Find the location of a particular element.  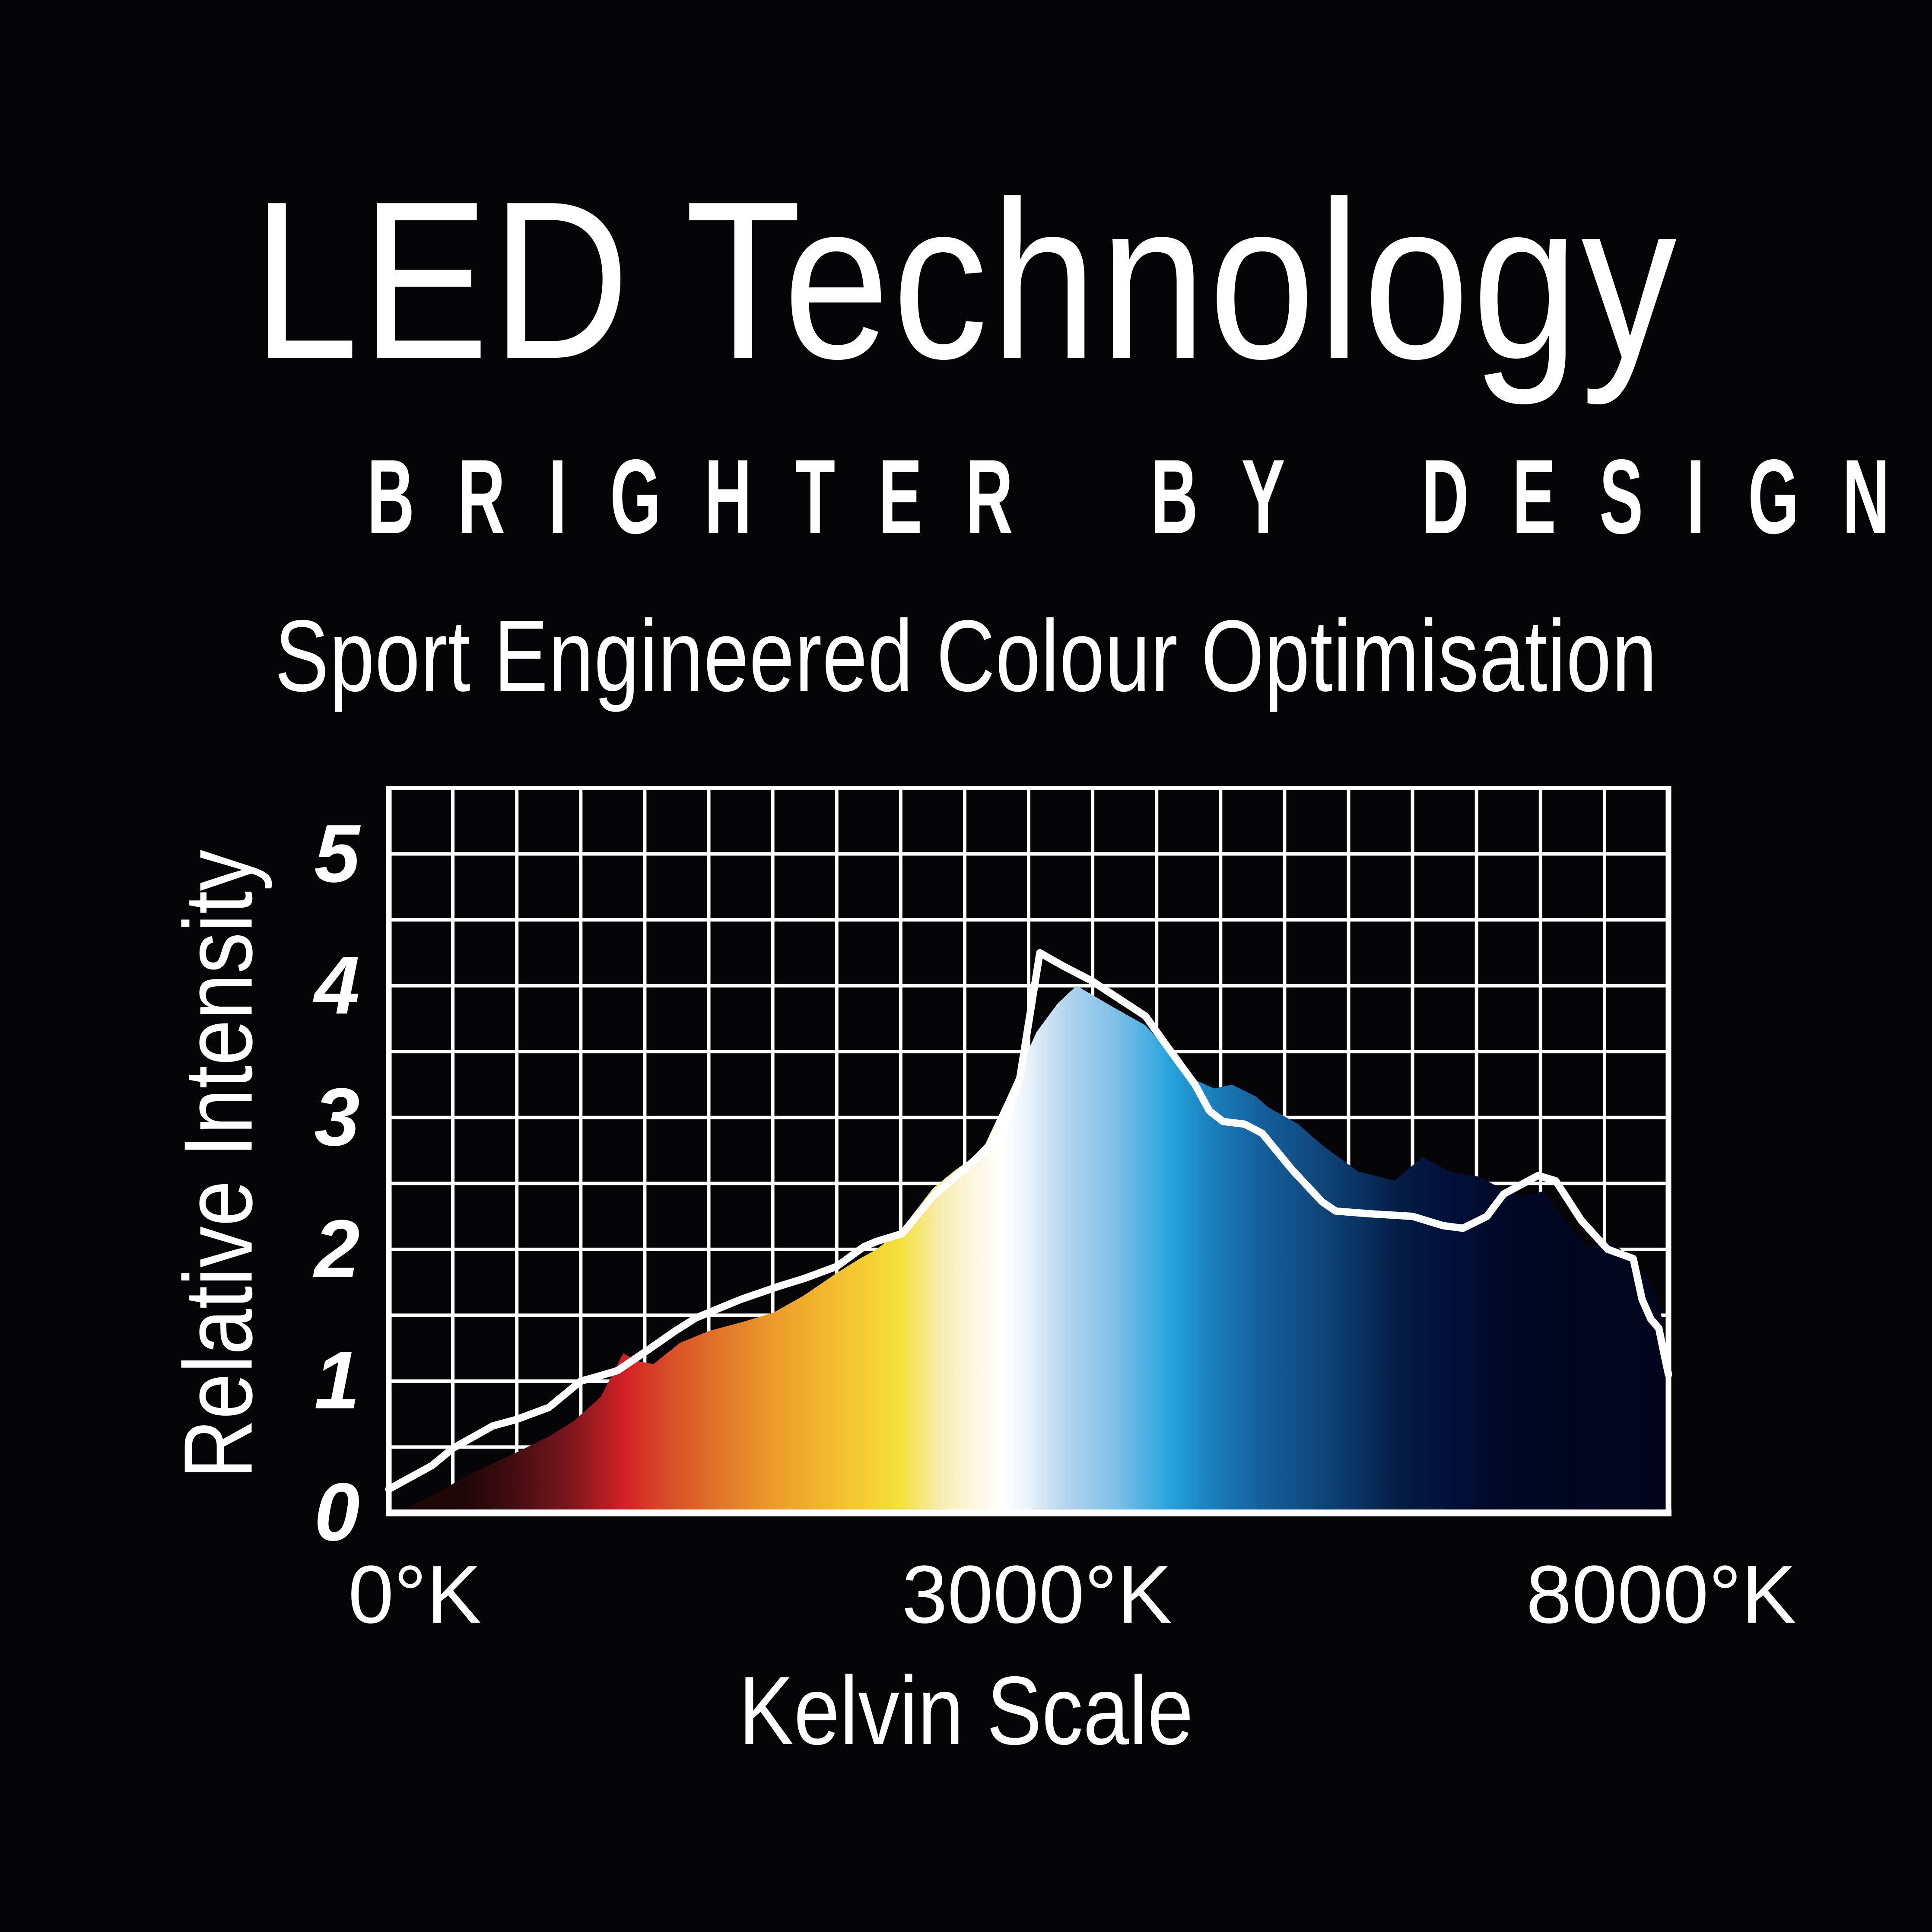

subtitle: Sport Engineered Colour Optimisation is located at coordinates (966, 655).